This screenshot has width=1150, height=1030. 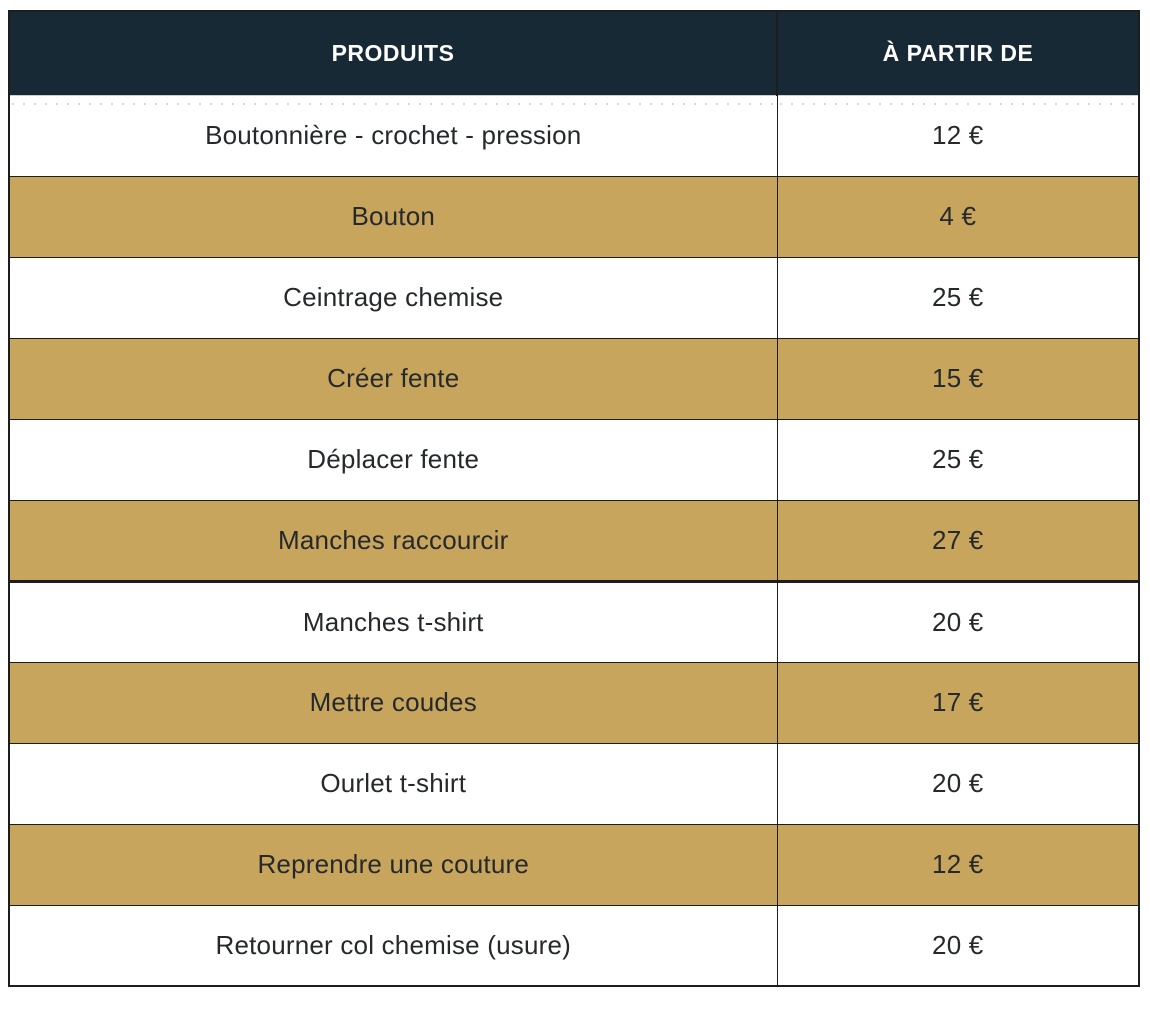 I want to click on price-cell: 27 €, so click(x=958, y=541).